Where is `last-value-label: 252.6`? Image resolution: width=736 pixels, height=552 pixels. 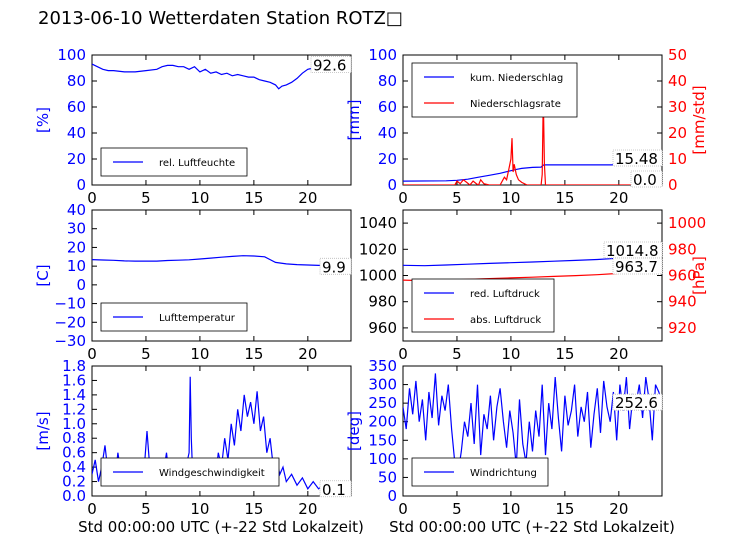
last-value-label: 252.6 is located at coordinates (636, 403).